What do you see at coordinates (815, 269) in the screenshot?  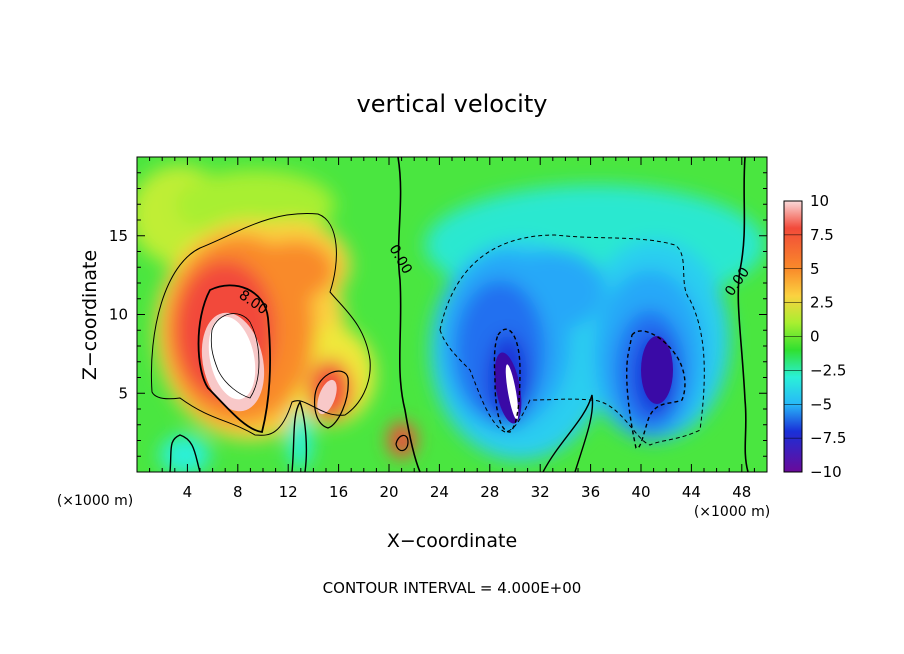 I see `colorbar-tick-label: 5` at bounding box center [815, 269].